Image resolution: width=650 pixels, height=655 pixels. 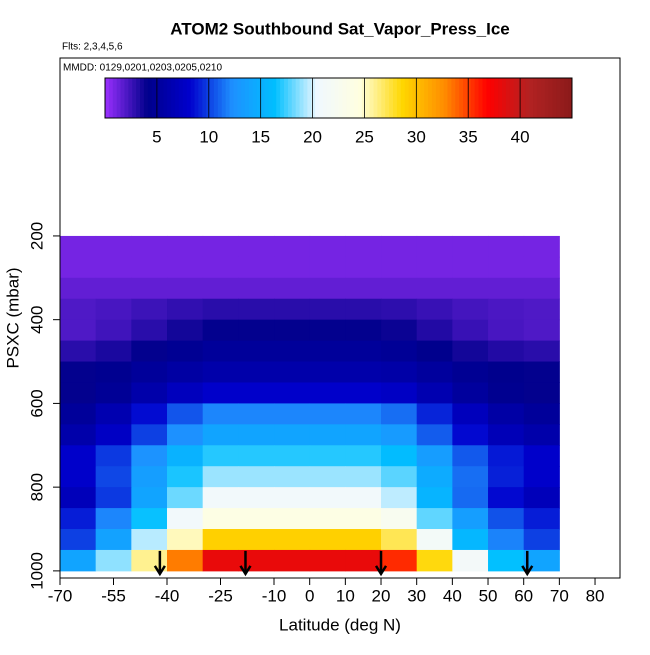 I want to click on x-axis-label: Latitude (deg N), so click(x=340, y=624).